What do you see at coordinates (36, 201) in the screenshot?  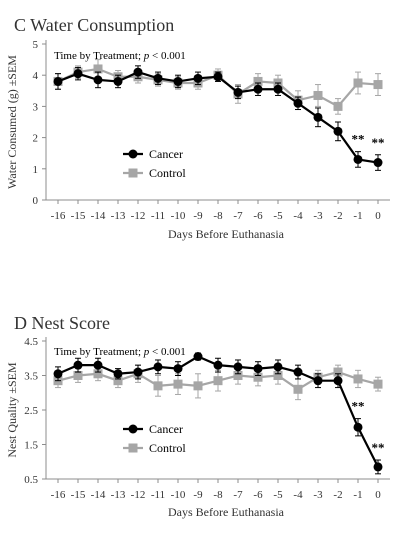 I see `y-tick-label: 0` at bounding box center [36, 201].